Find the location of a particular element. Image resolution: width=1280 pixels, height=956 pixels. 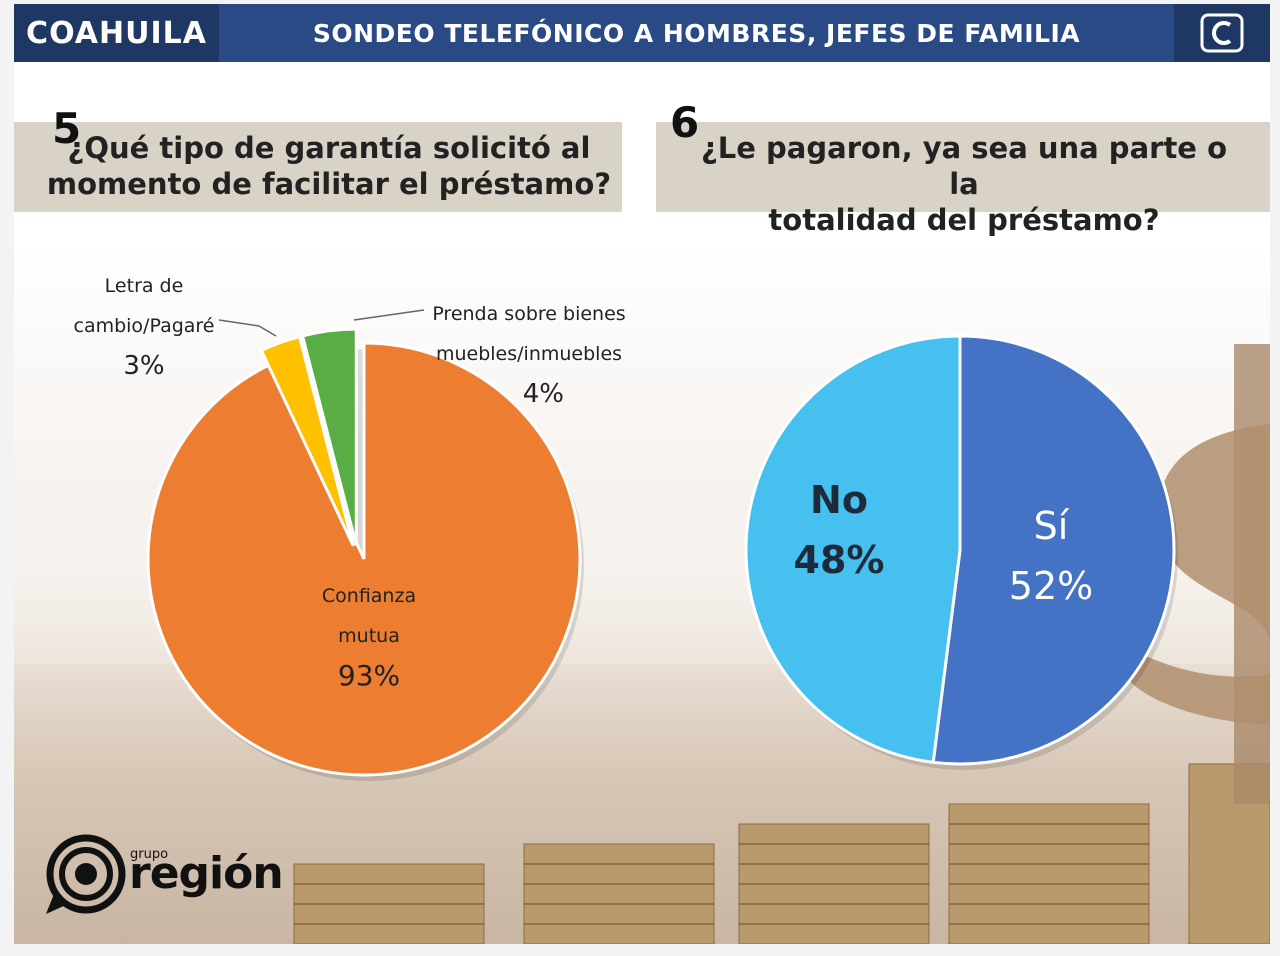

label-no: No 48% is located at coordinates (839, 530).